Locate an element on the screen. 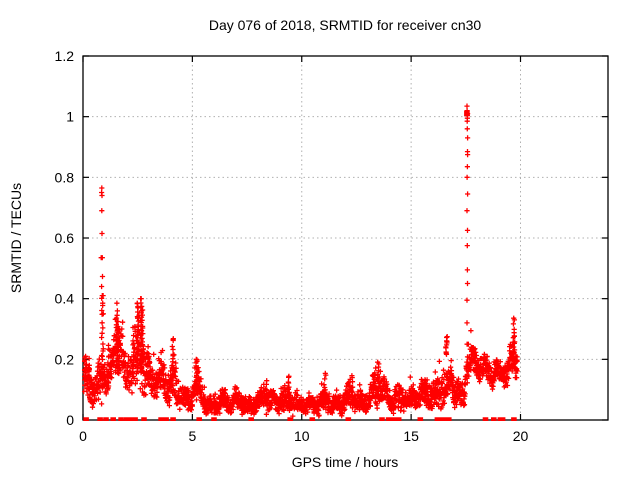 The image size is (640, 480). y-tick-label: 0.8 is located at coordinates (65, 177).